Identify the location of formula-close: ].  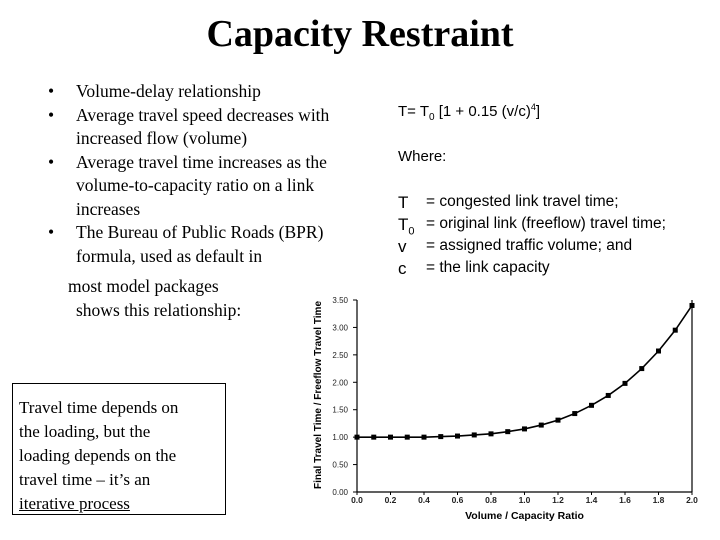
(538, 111).